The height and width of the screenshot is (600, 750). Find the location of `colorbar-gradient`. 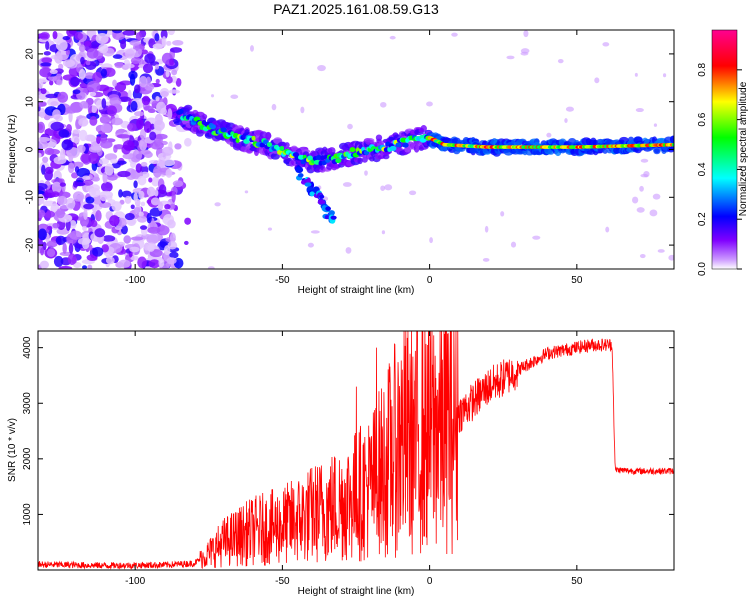

colorbar-gradient is located at coordinates (724, 149).